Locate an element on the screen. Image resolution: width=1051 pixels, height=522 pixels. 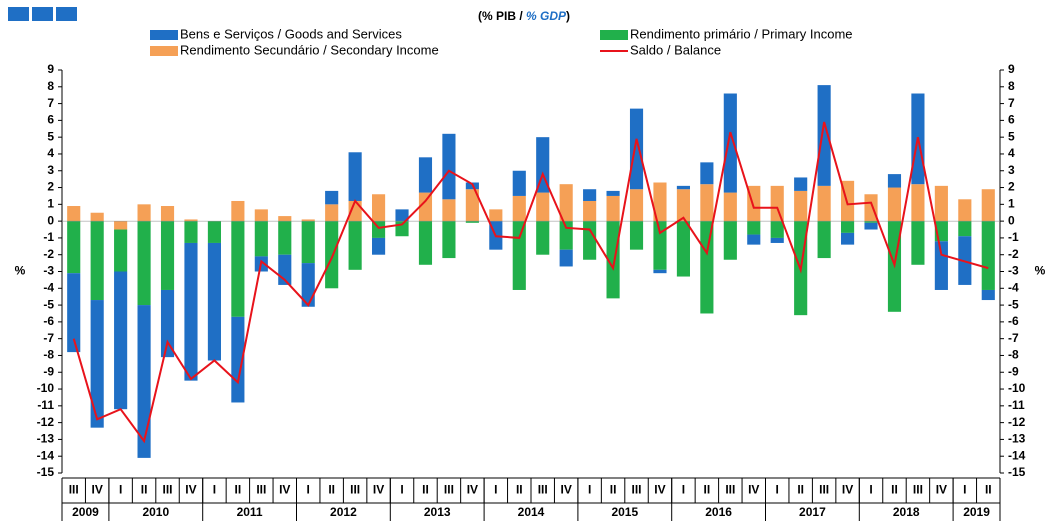
y2-tick-label: 3 is located at coordinates (1011, 170).